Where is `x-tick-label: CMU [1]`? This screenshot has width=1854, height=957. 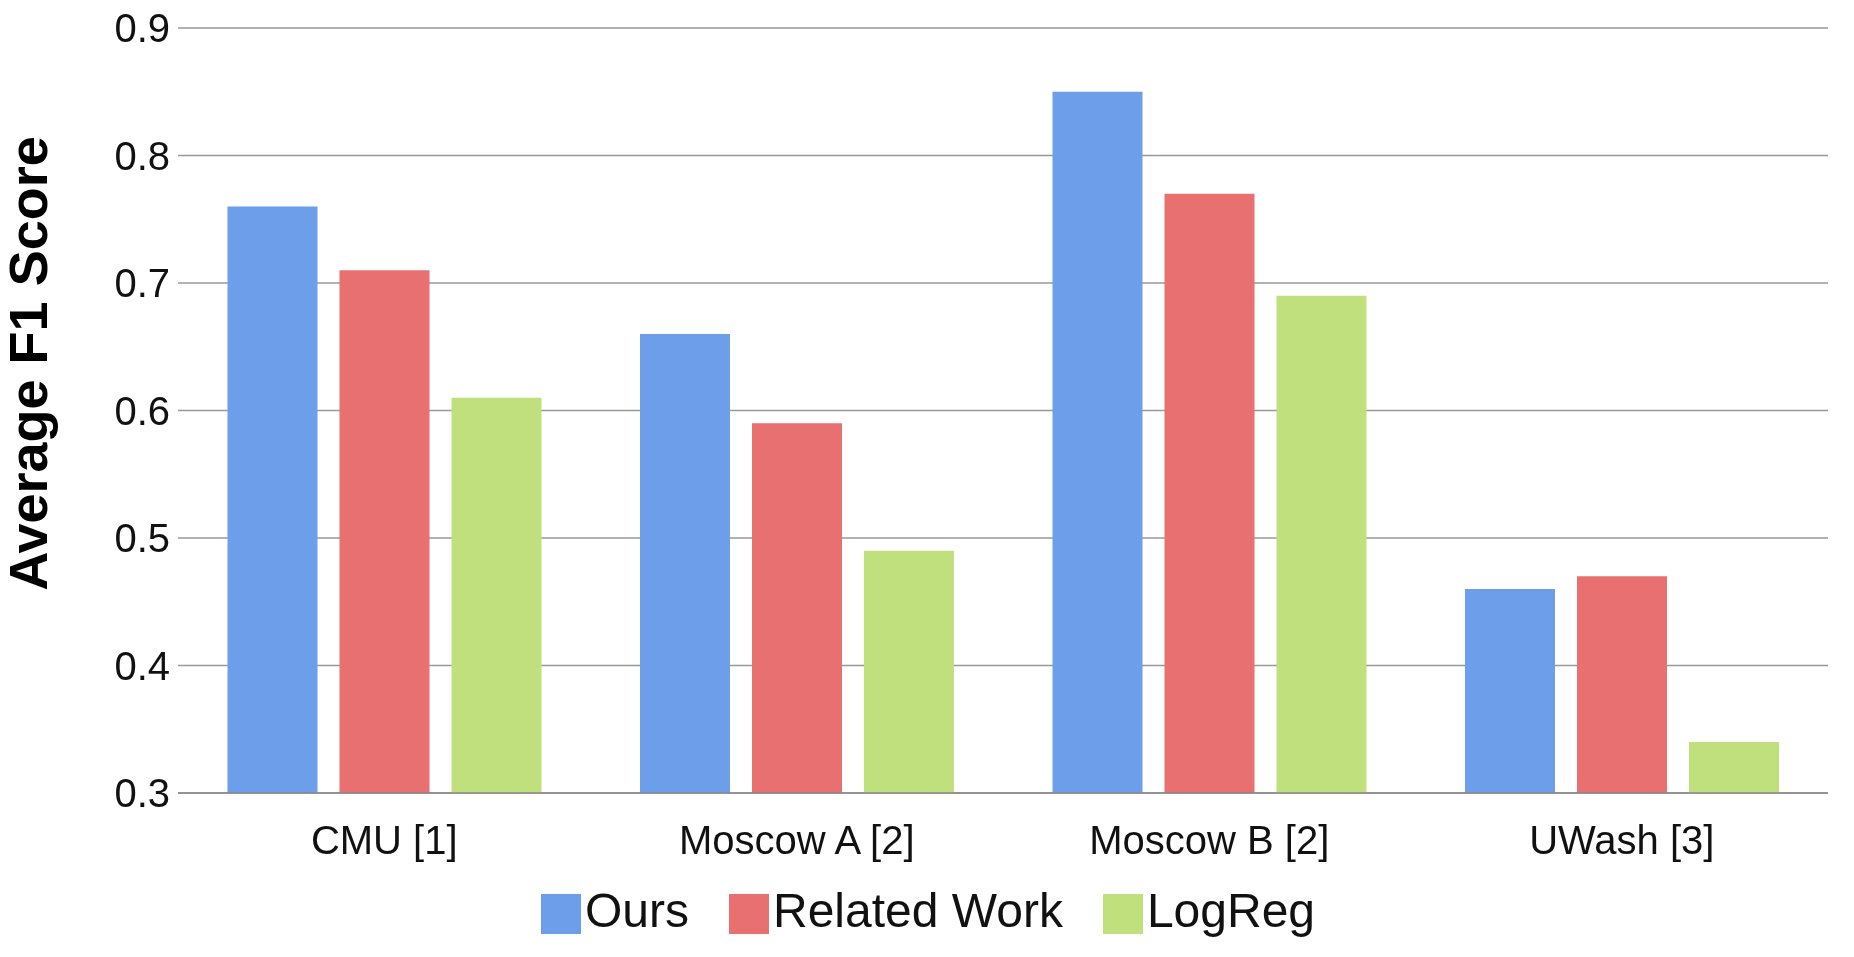
x-tick-label: CMU [1] is located at coordinates (384, 840).